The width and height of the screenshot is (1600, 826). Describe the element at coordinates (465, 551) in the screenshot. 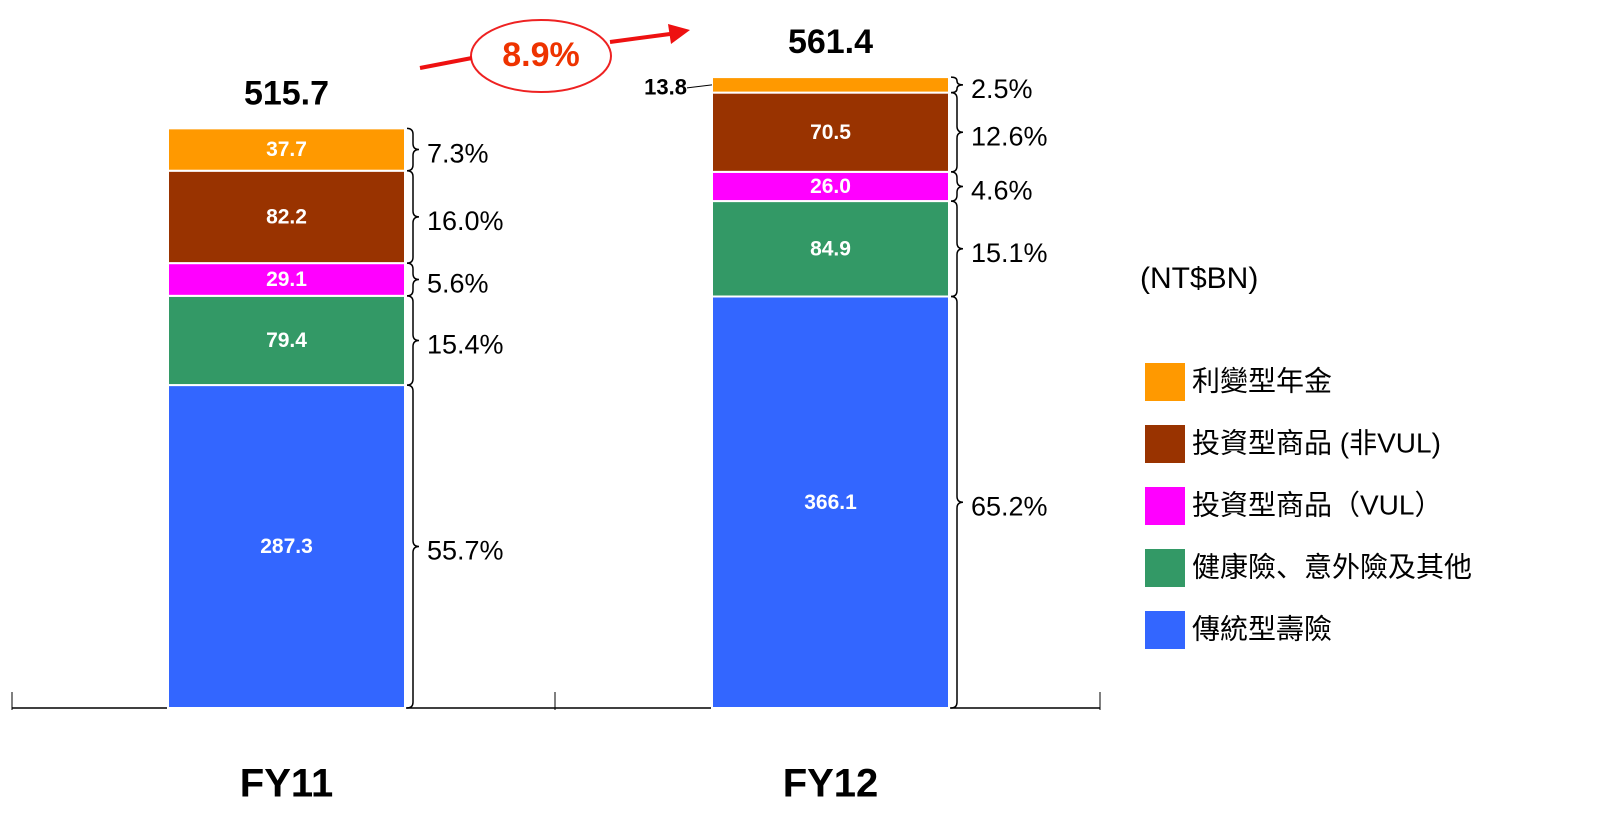

I see `share-label: 55.7%` at that location.